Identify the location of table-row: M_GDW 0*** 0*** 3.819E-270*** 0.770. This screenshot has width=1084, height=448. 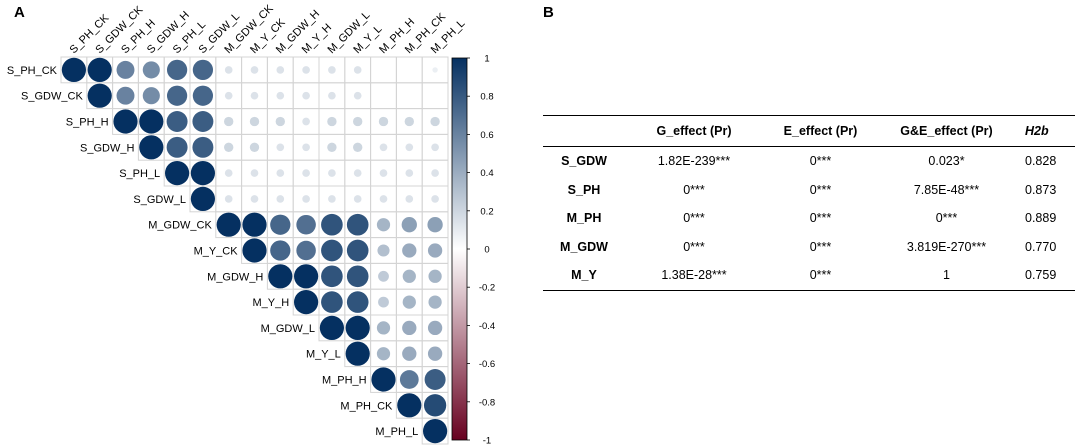
(809, 247).